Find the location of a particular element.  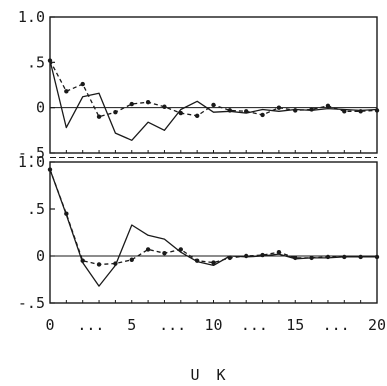

x-tick-label: 0 is located at coordinates (49, 325).